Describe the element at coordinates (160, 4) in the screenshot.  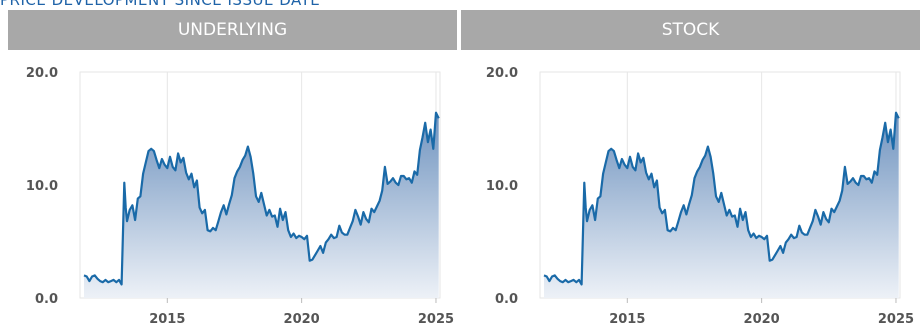
I see `section-title: PRICE DEVELOPMENT SINCE ISSUE DATE` at that location.